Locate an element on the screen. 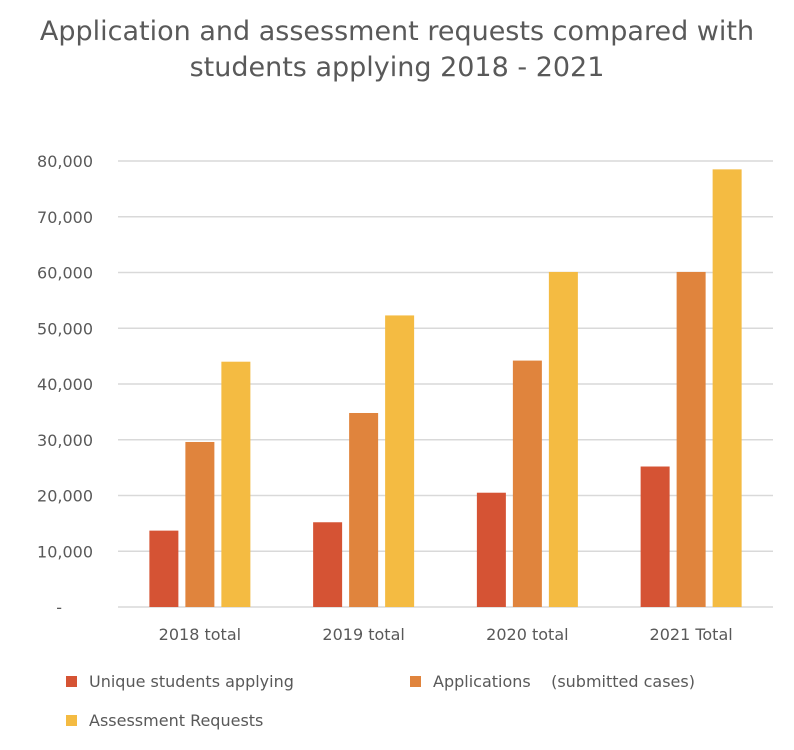 This screenshot has height=750, width=794. y-tick-label: 10,000 is located at coordinates (65, 551).